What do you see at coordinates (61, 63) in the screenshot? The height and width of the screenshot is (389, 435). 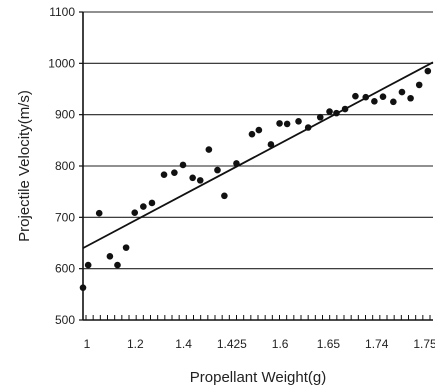 I see `y-tick-label: 1000` at bounding box center [61, 63].